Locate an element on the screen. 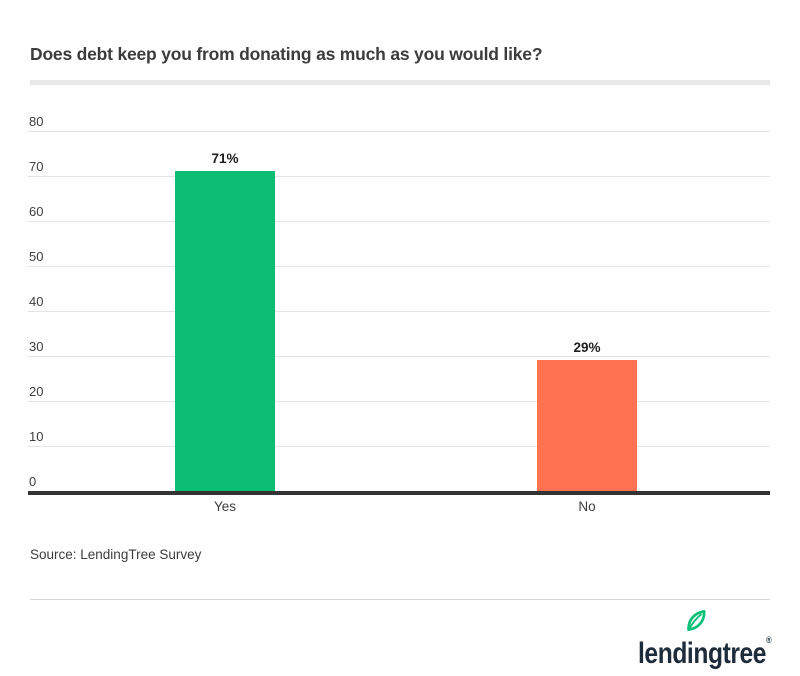 The image size is (800, 676). x-category-label: Yes is located at coordinates (225, 506).